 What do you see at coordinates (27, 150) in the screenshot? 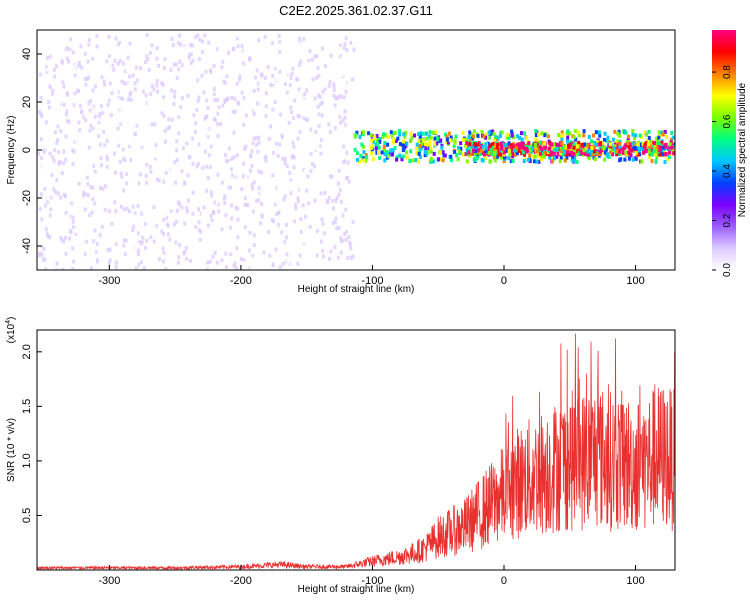
I see `spectrogram-y-tick-label: 0` at bounding box center [27, 150].